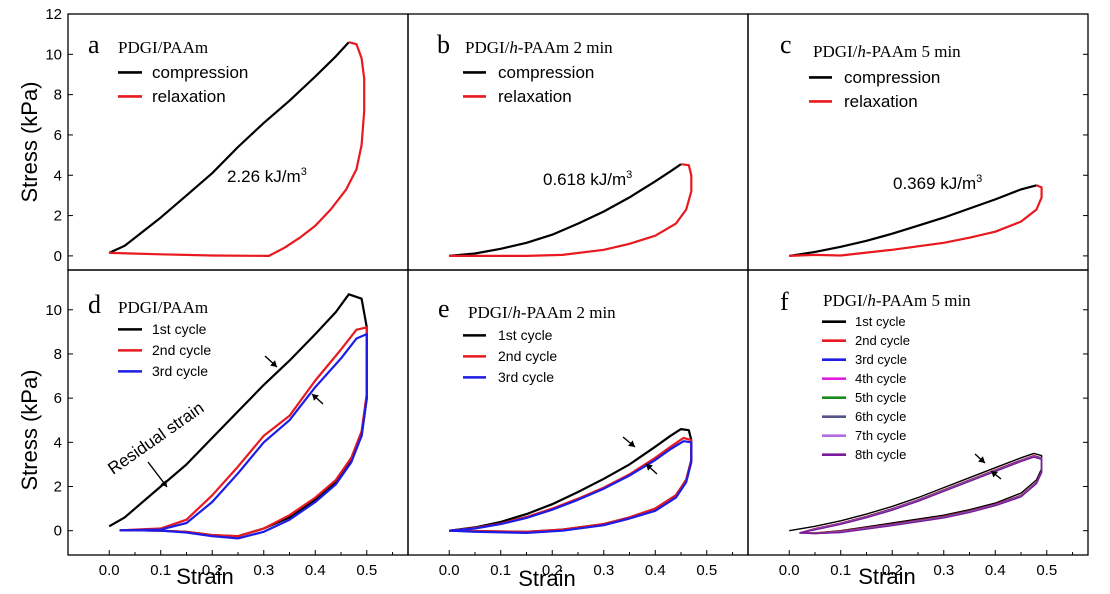 The height and width of the screenshot is (594, 1110). I want to click on legend-label-f-2: 2nd cycle, so click(882, 340).